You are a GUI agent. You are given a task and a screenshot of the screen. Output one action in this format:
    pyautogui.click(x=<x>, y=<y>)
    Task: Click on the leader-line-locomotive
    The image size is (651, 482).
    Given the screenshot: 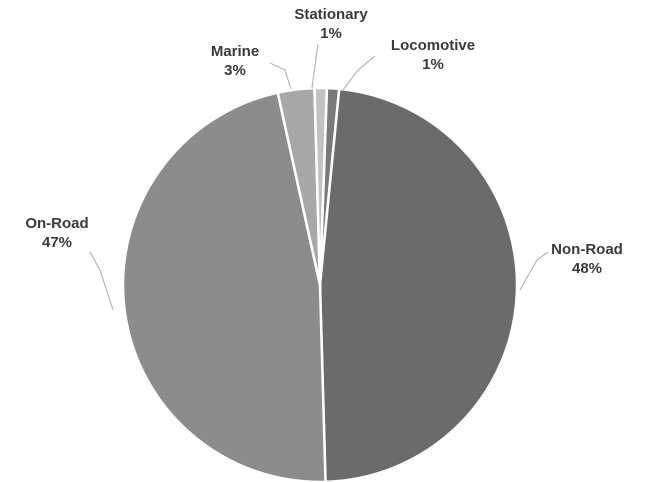 What is the action you would take?
    pyautogui.click(x=359, y=73)
    